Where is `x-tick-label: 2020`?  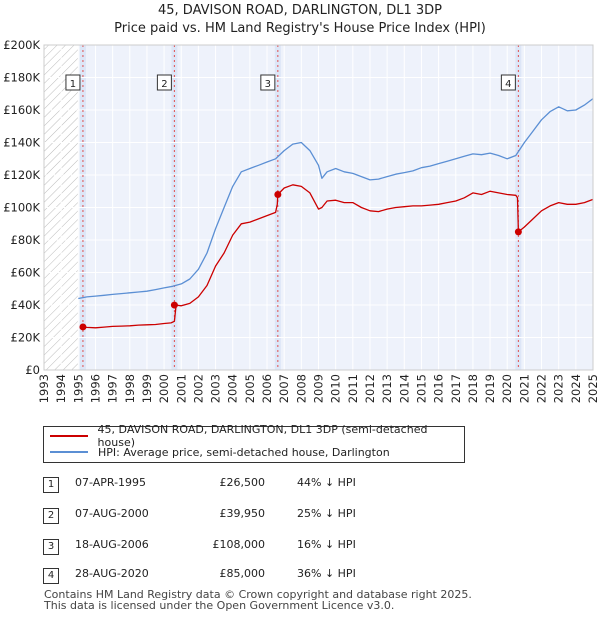
x-tick-label: 2020 is located at coordinates (507, 388).